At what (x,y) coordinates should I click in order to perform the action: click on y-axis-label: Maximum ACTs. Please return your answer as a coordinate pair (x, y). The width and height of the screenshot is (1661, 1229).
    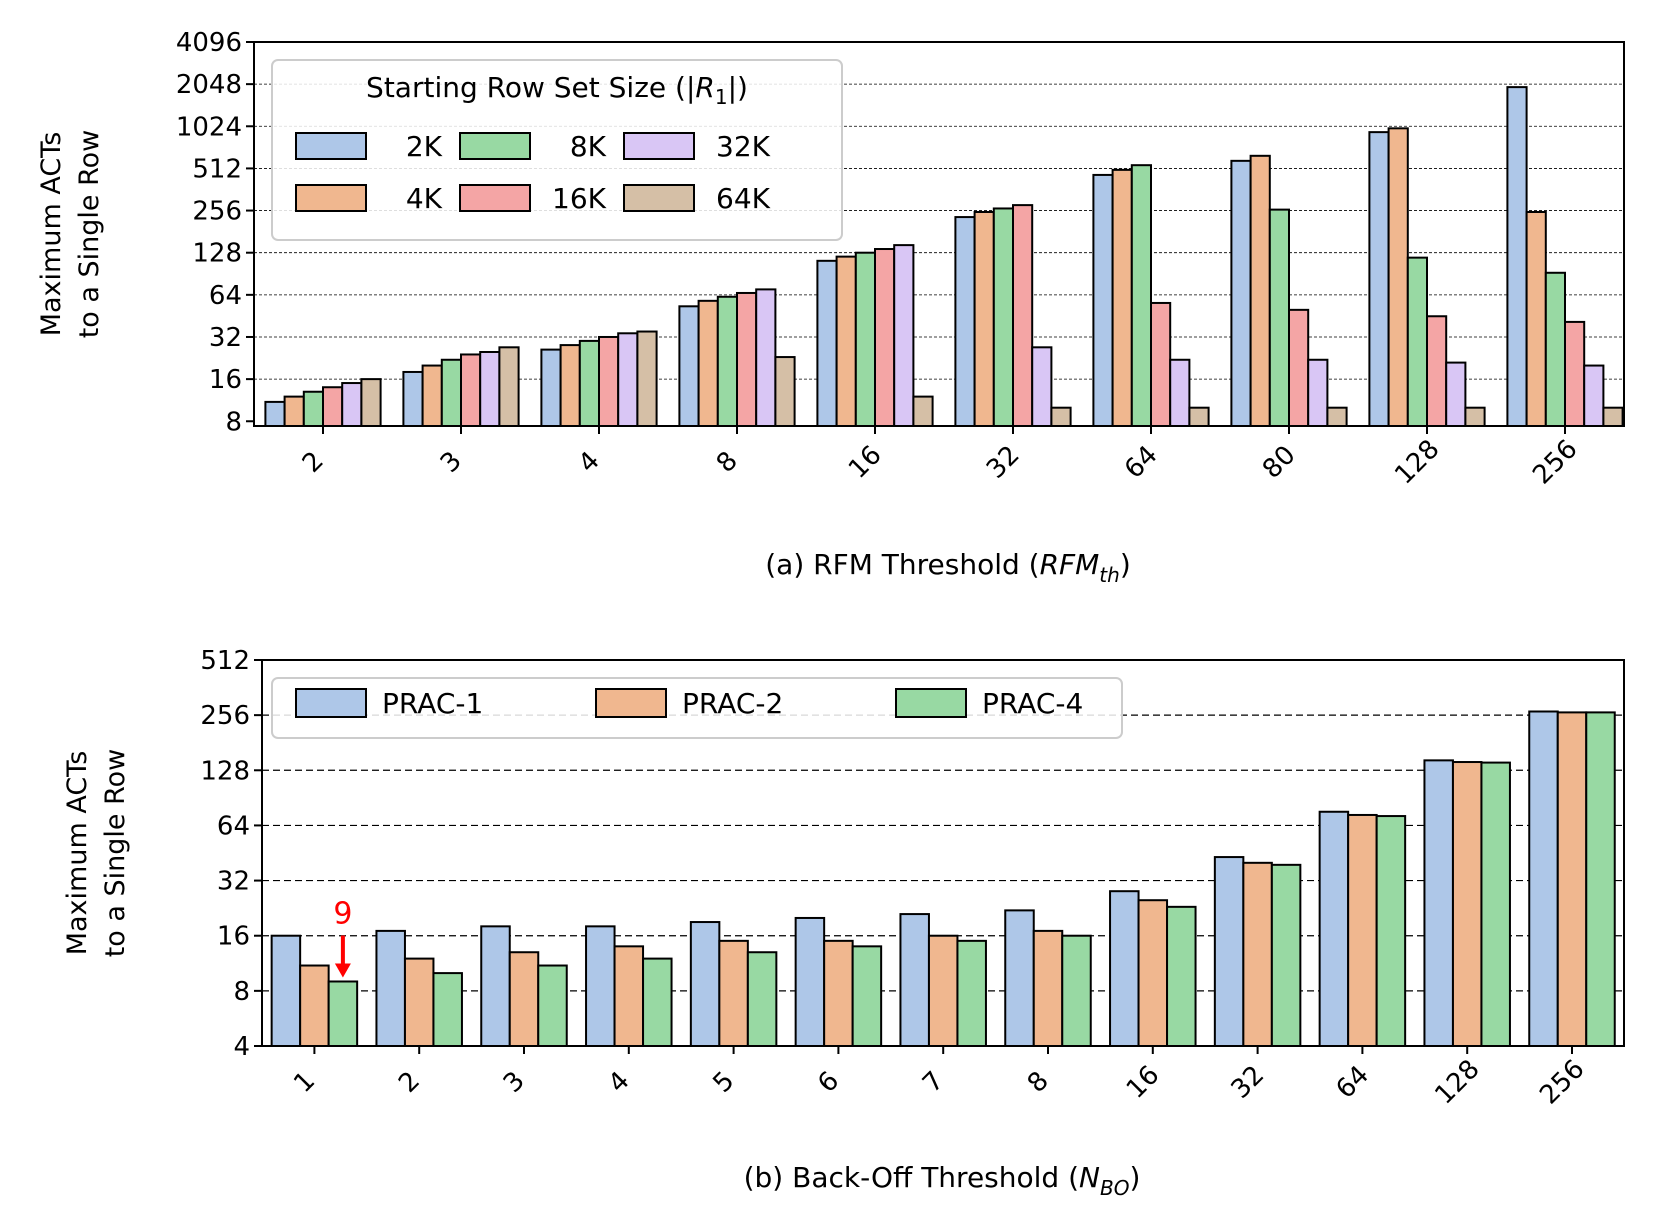
    Looking at the image, I should click on (77, 853).